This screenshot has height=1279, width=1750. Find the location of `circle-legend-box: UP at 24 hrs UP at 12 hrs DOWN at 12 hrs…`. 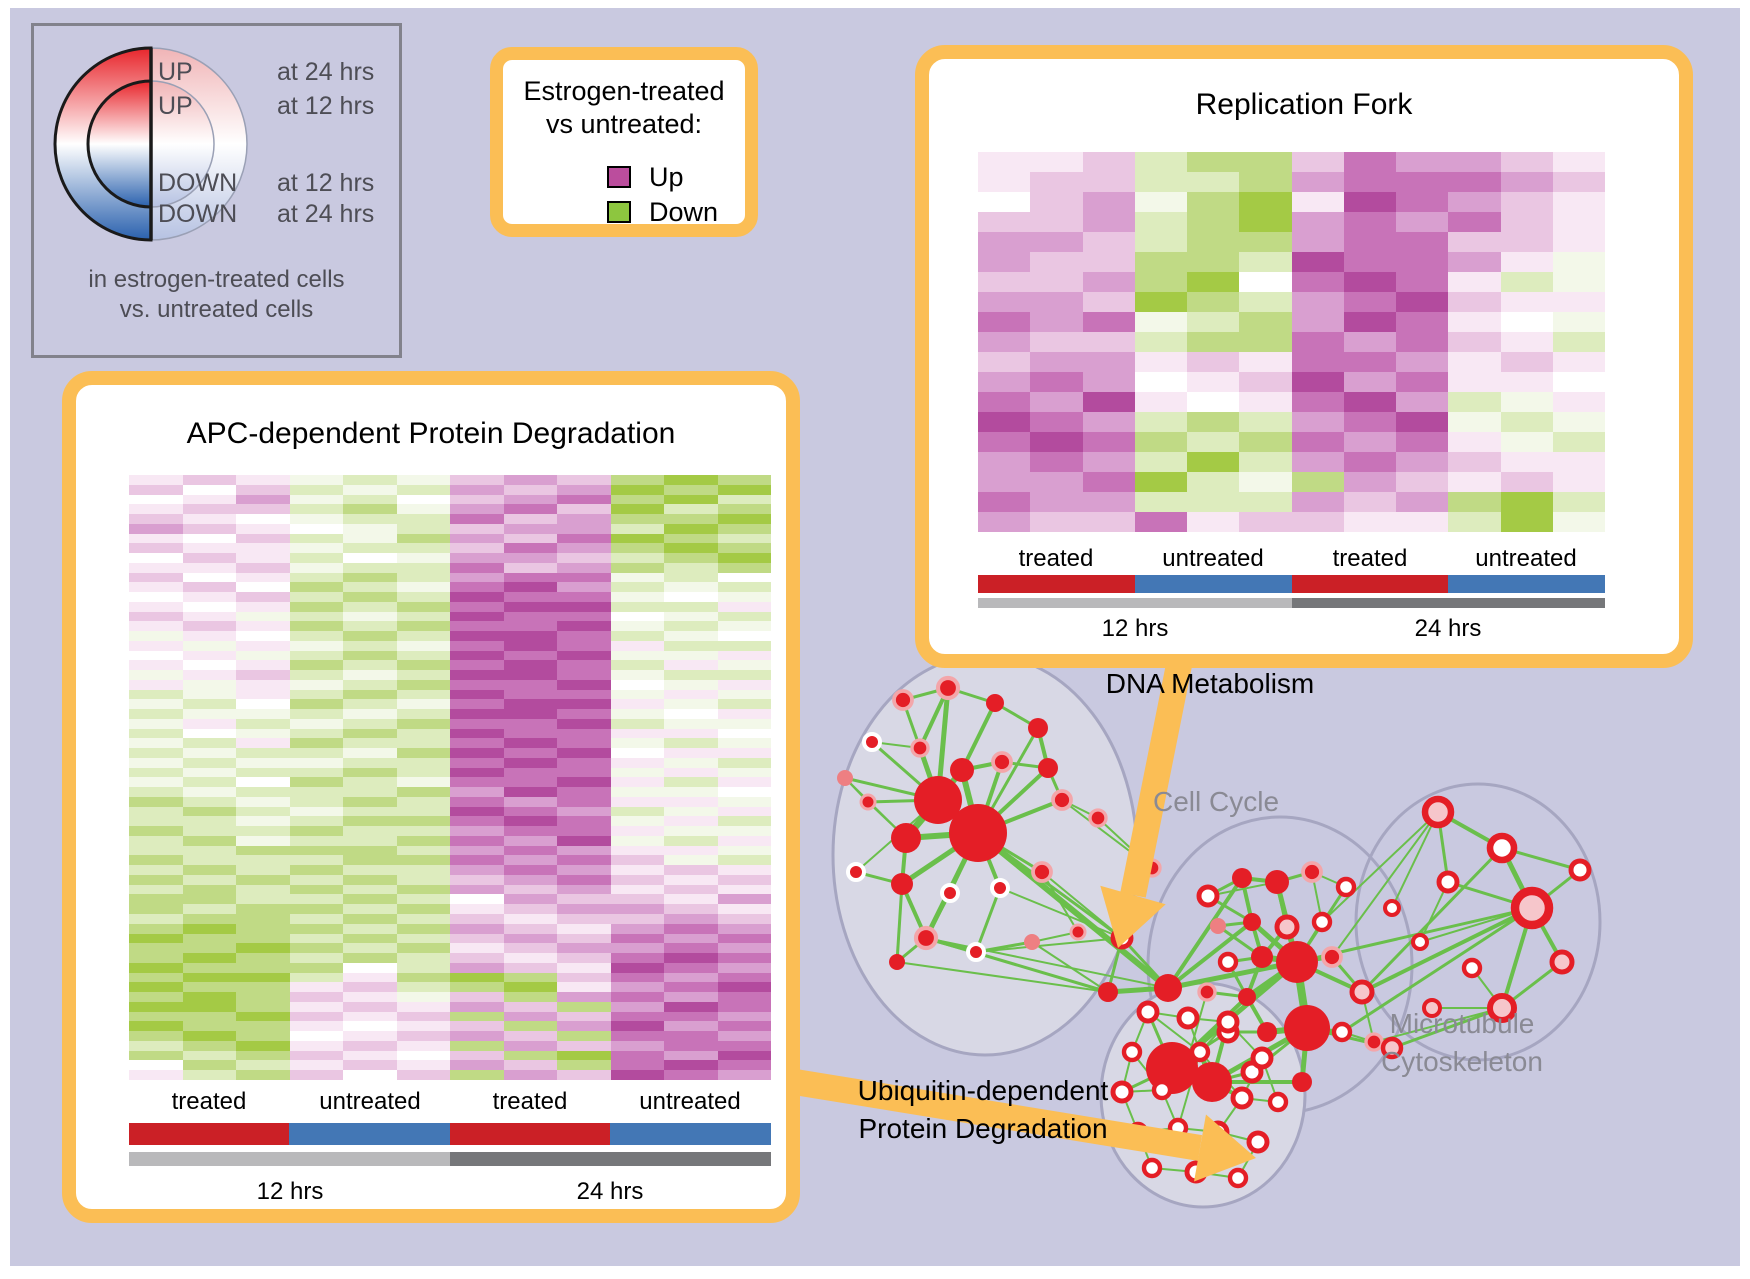

circle-legend-box: UP at 24 hrs UP at 12 hrs DOWN at 12 hrs… is located at coordinates (216, 190).